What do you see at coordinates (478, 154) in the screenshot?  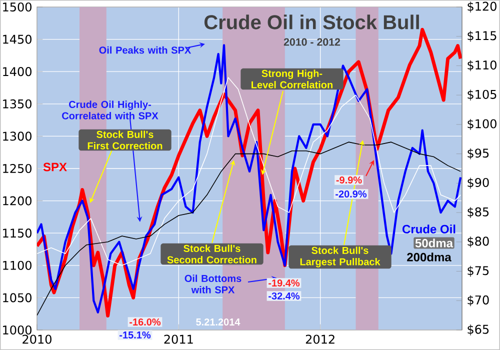 I see `y2-tick-label: $95` at bounding box center [478, 154].